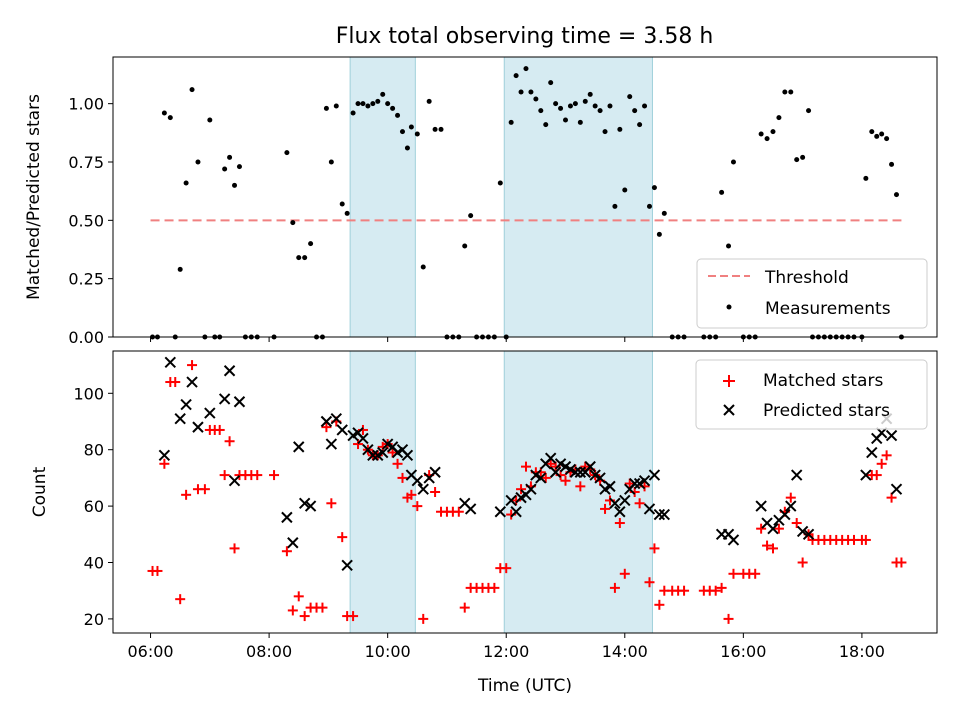 This screenshot has height=720, width=960. Describe the element at coordinates (86, 279) in the screenshot. I see `ratio-y-tick-label: 0.25` at that location.